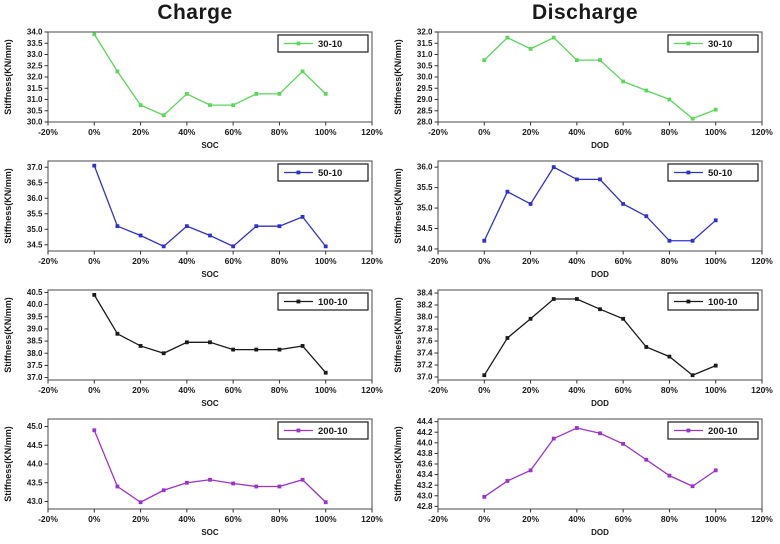  What do you see at coordinates (210, 274) in the screenshot?
I see `x-axis-label: SOC` at bounding box center [210, 274].